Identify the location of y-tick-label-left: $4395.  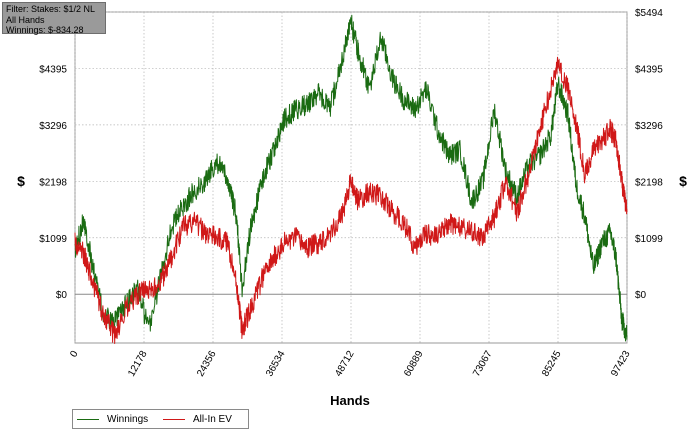
(53, 69).